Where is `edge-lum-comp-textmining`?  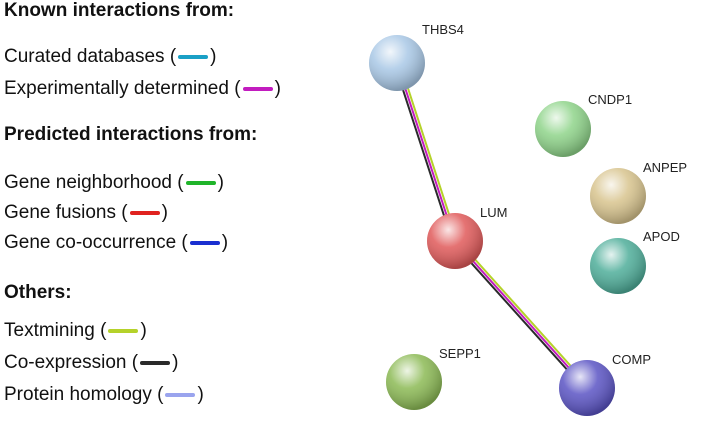 edge-lum-comp-textmining is located at coordinates (523, 312).